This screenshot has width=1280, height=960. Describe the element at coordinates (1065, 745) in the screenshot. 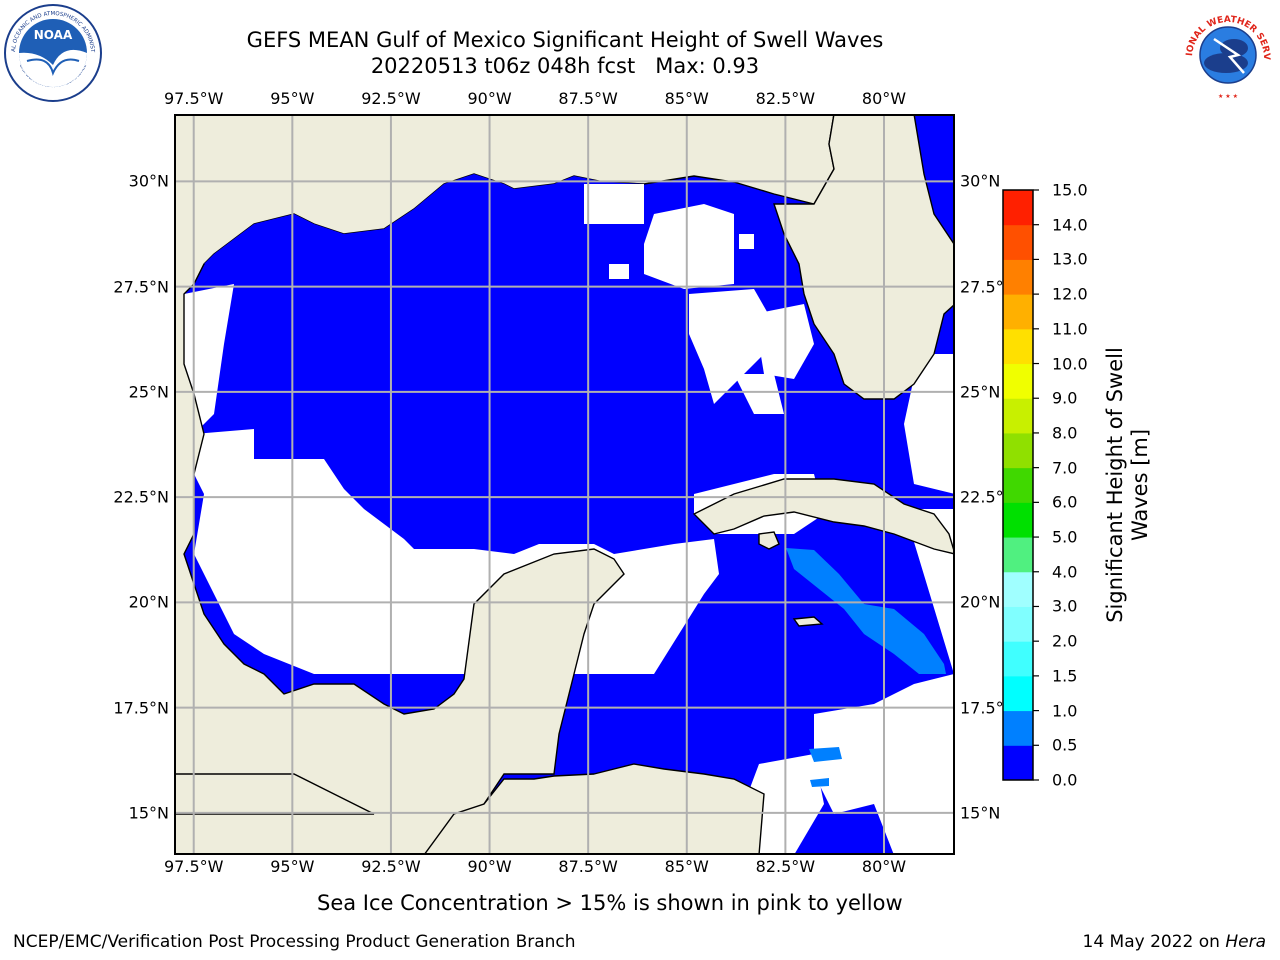

I see `colorbar-tick-label: 0.5` at that location.